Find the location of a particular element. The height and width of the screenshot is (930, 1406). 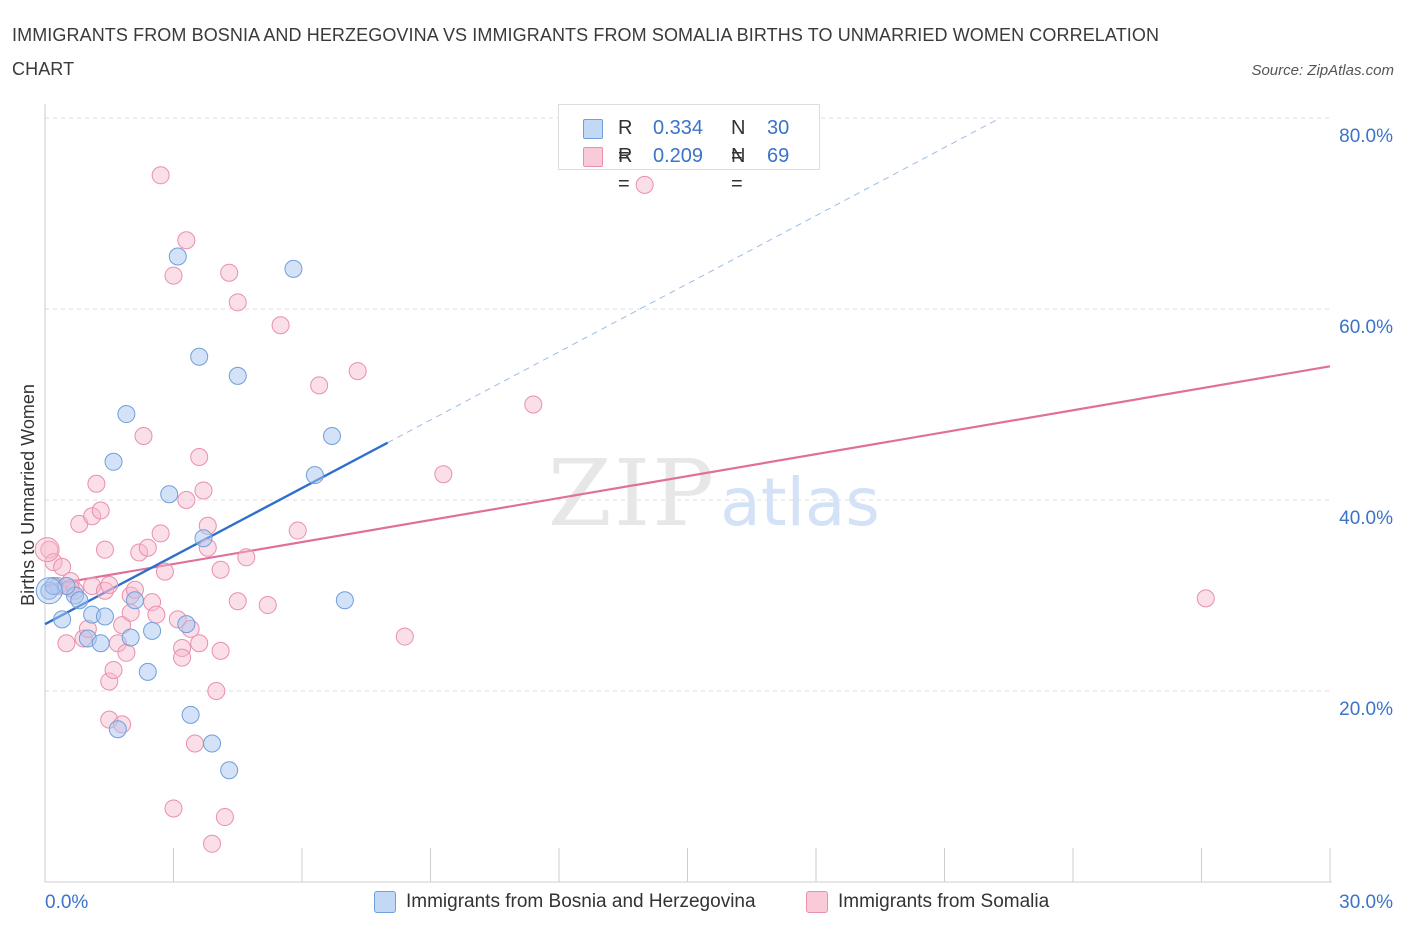

watermark-zip: ZIP is located at coordinates (632, 493).